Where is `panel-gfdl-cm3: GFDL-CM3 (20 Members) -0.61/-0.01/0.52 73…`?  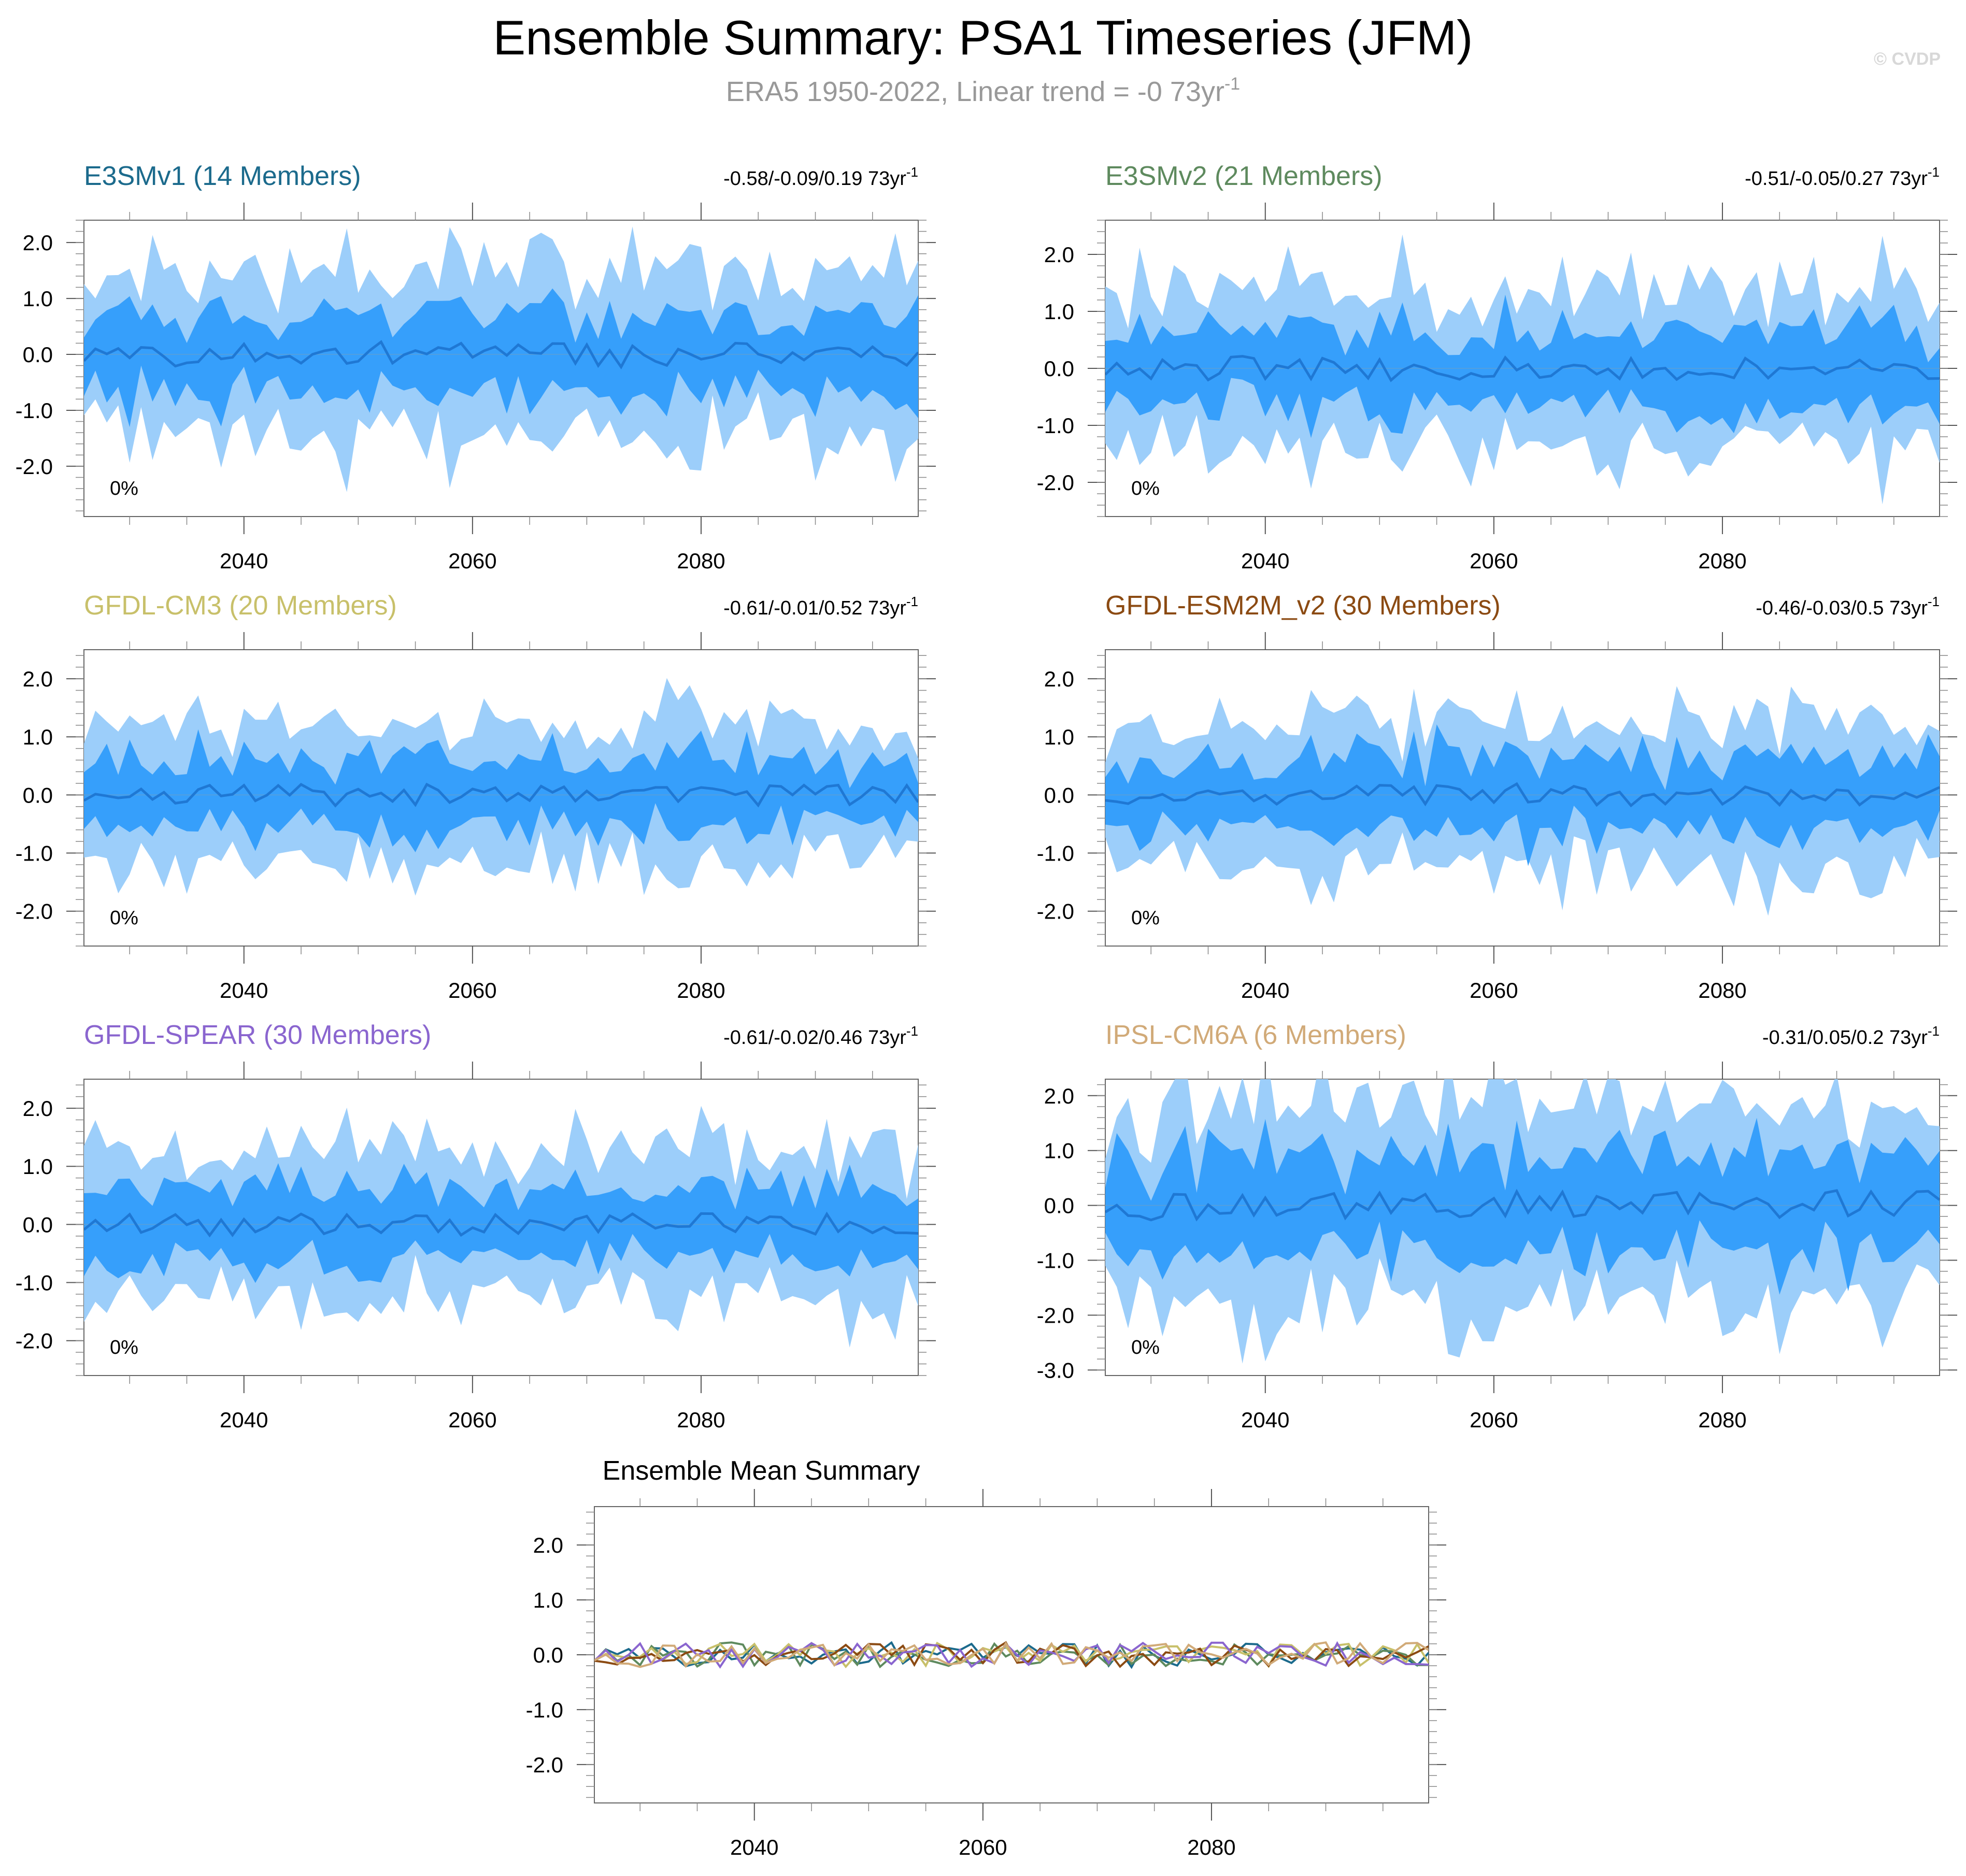 panel-gfdl-cm3: GFDL-CM3 (20 Members) -0.61/-0.01/0.52 73… is located at coordinates (476, 797).